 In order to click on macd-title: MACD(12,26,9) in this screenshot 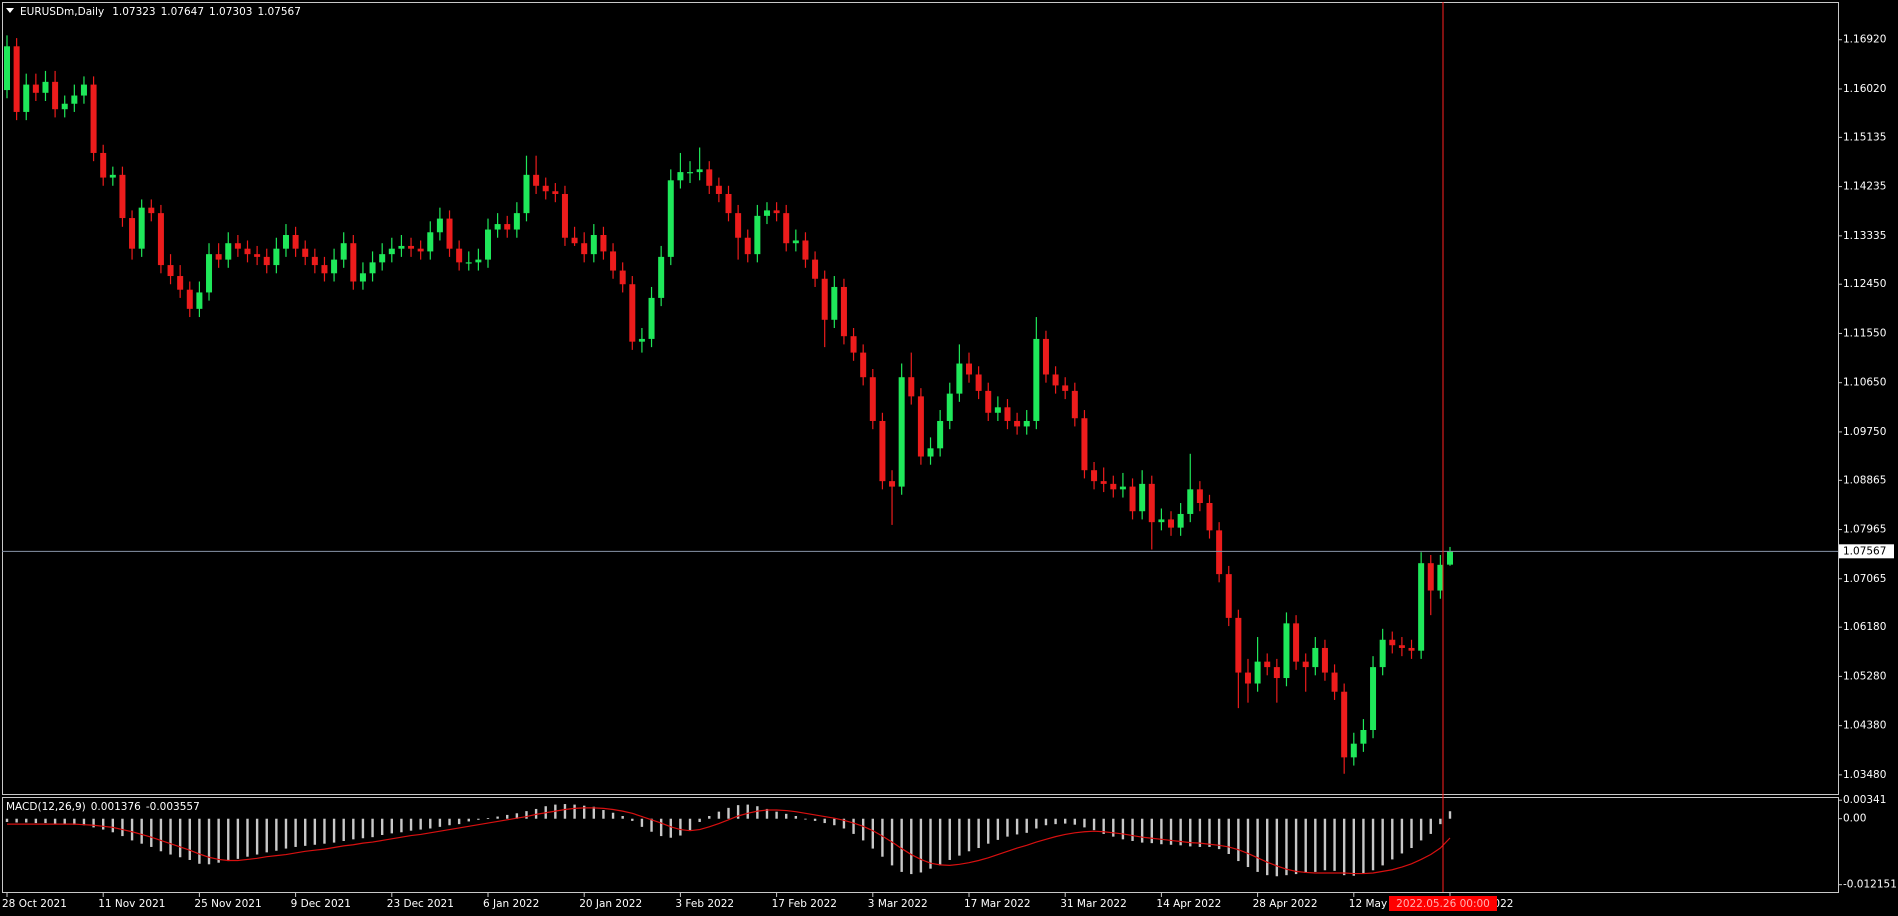, I will do `click(46, 807)`.